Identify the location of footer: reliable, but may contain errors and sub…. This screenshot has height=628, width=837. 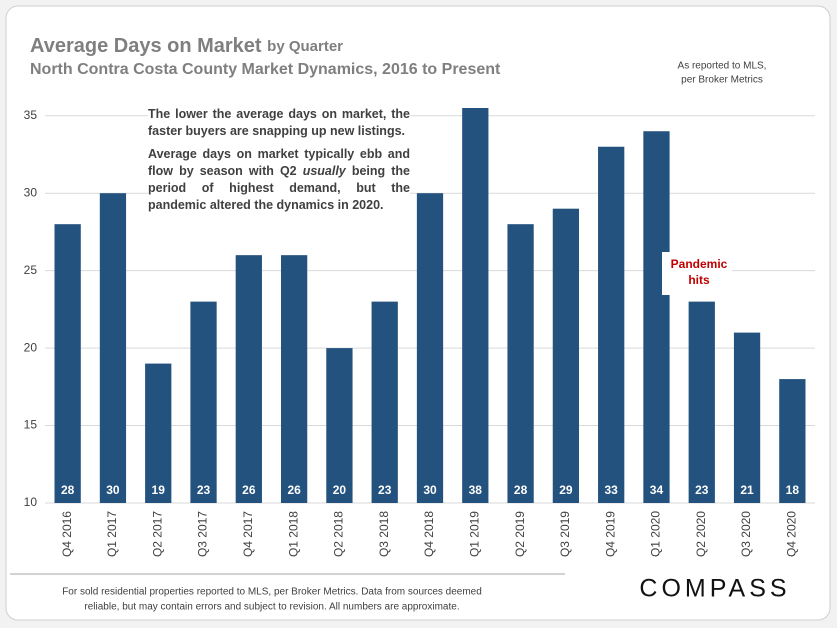
(271, 607).